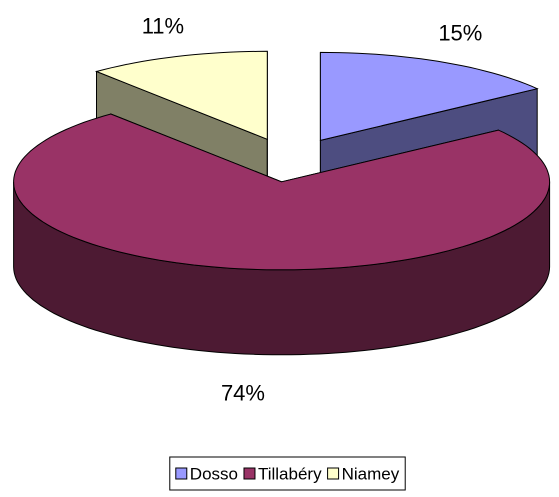 Image resolution: width=559 pixels, height=497 pixels. What do you see at coordinates (214, 473) in the screenshot?
I see `legend-label: Dosso` at bounding box center [214, 473].